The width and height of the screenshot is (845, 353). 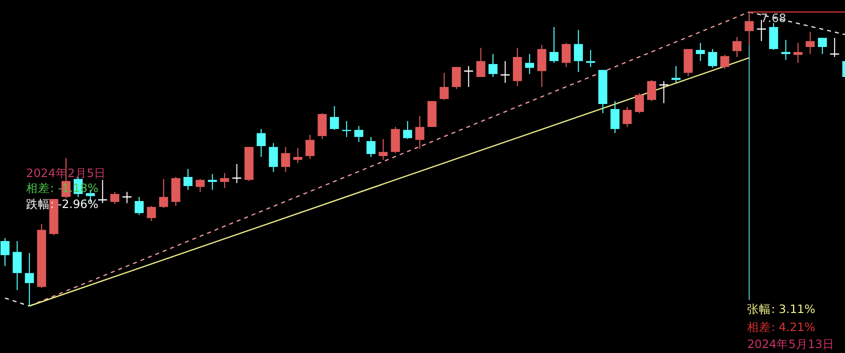 I want to click on annotation: 跌幅: -2.96%, so click(x=62, y=204).